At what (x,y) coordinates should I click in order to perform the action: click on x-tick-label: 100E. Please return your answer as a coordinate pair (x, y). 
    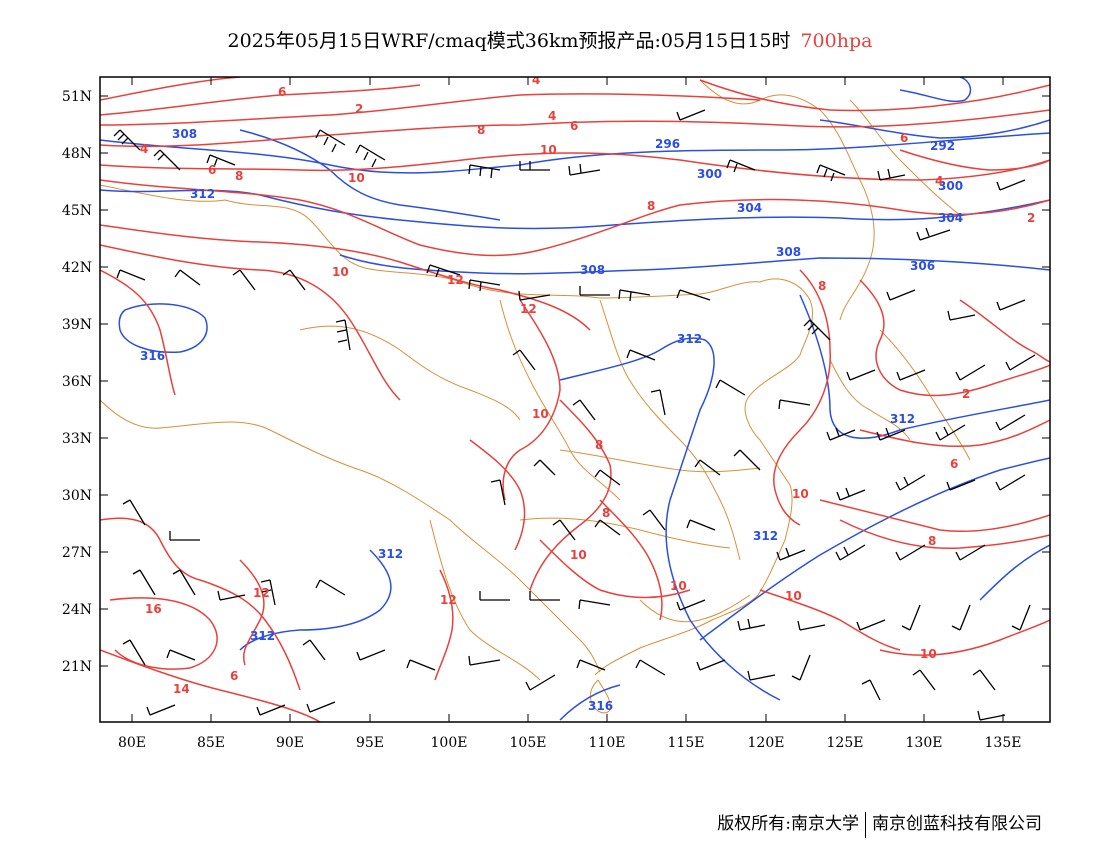
    Looking at the image, I should click on (449, 743).